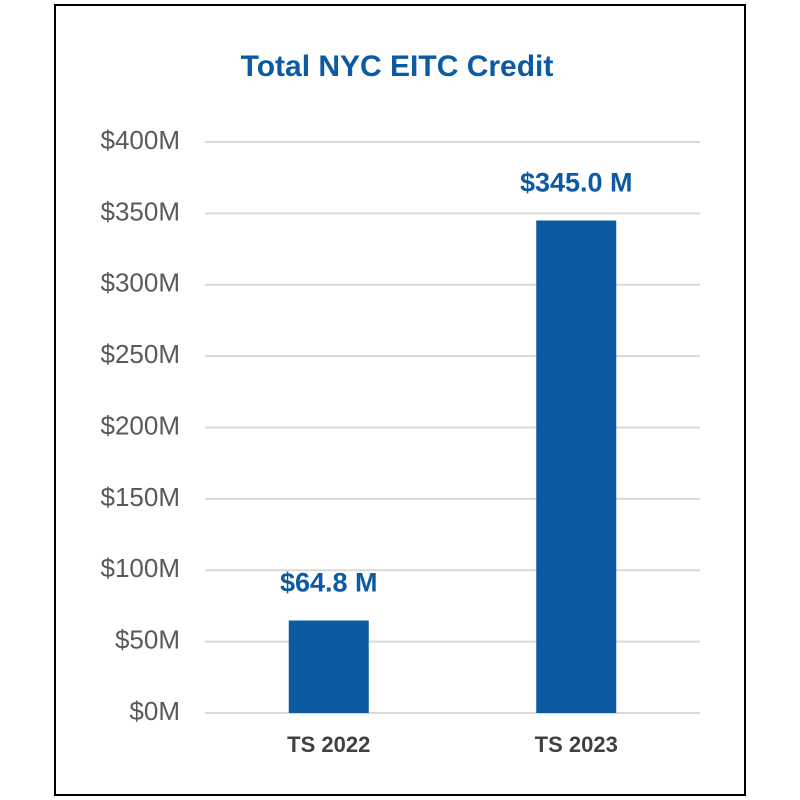 This screenshot has height=800, width=800. Describe the element at coordinates (141, 211) in the screenshot. I see `y-tick-label: $350M` at that location.